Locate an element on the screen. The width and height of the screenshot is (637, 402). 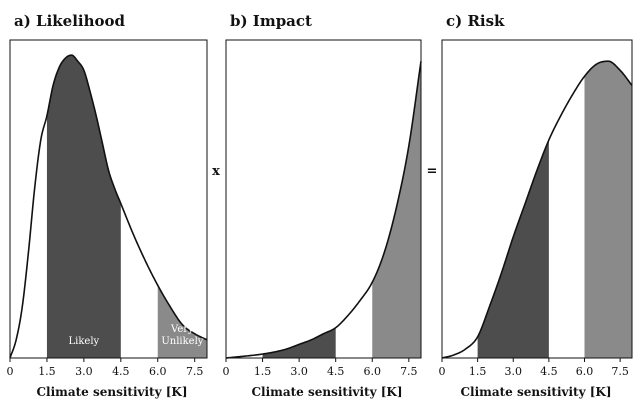
x-axis-label-risk: Climate sensitivity [K] is located at coordinates (535, 392).